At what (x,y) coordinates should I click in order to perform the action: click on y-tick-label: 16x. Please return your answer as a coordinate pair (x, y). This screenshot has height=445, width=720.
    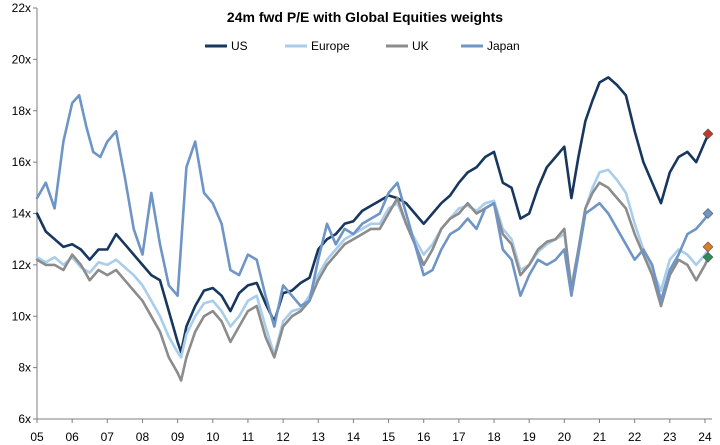
    Looking at the image, I should click on (21, 162).